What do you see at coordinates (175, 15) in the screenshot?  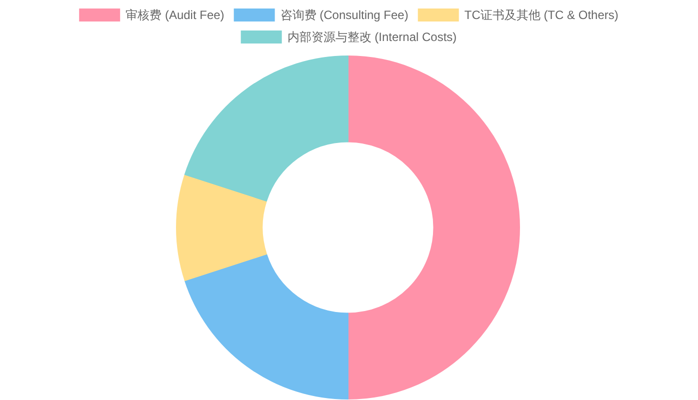 I see `legend-label: 审核费 (Audit Fee)` at bounding box center [175, 15].